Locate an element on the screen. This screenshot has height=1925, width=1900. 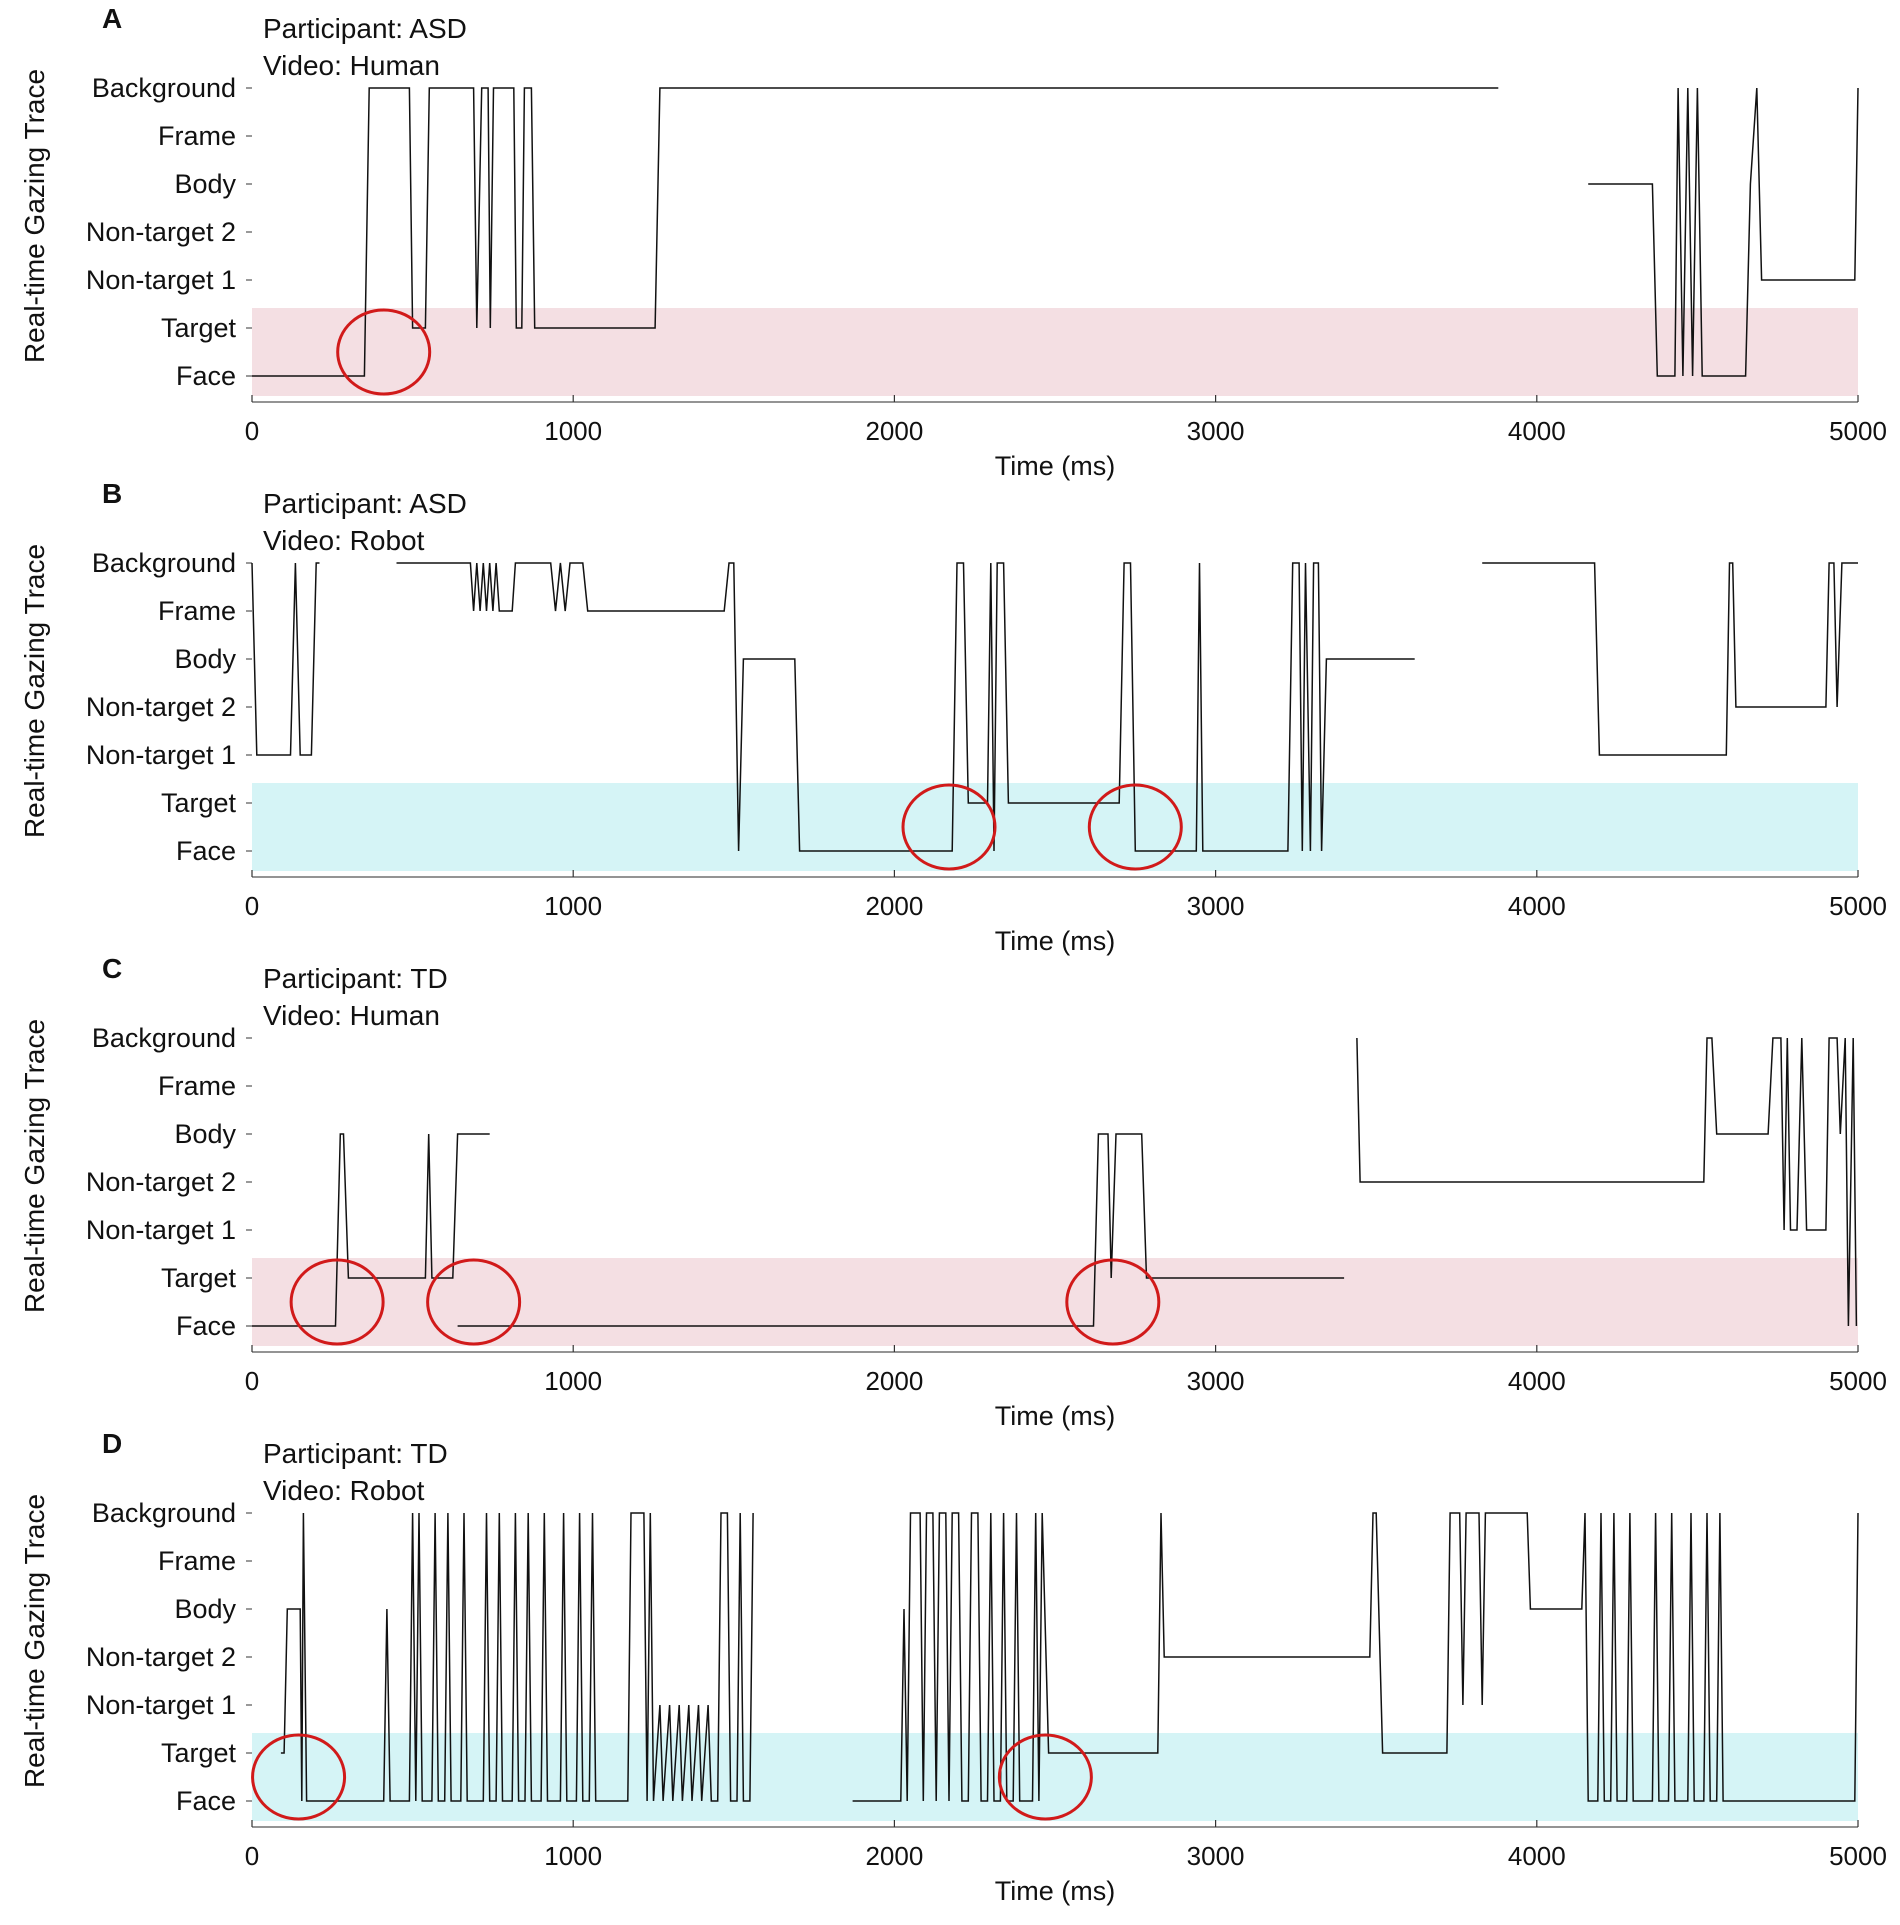
panel-letter: B is located at coordinates (112, 493).